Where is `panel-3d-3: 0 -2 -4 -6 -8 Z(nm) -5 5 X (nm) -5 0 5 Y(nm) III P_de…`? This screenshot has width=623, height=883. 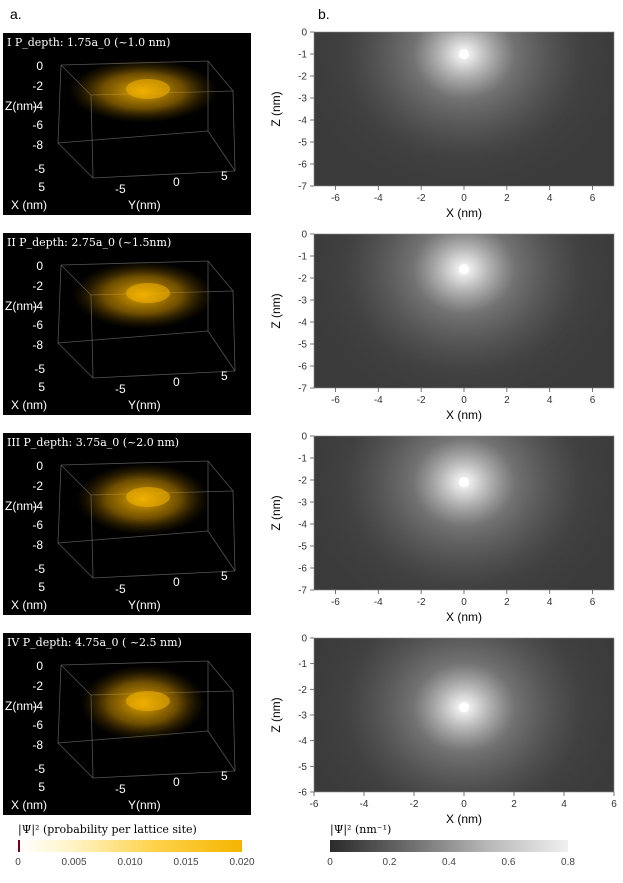 panel-3d-3: 0 -2 -4 -6 -8 Z(nm) -5 5 X (nm) -5 0 5 Y(nm) III P_de… is located at coordinates (127, 524).